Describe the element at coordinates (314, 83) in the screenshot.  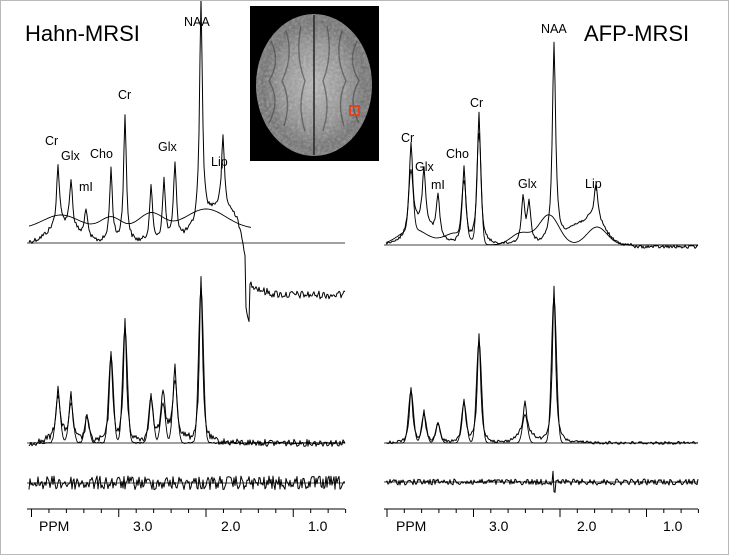
I see `mri-brain-image` at that location.